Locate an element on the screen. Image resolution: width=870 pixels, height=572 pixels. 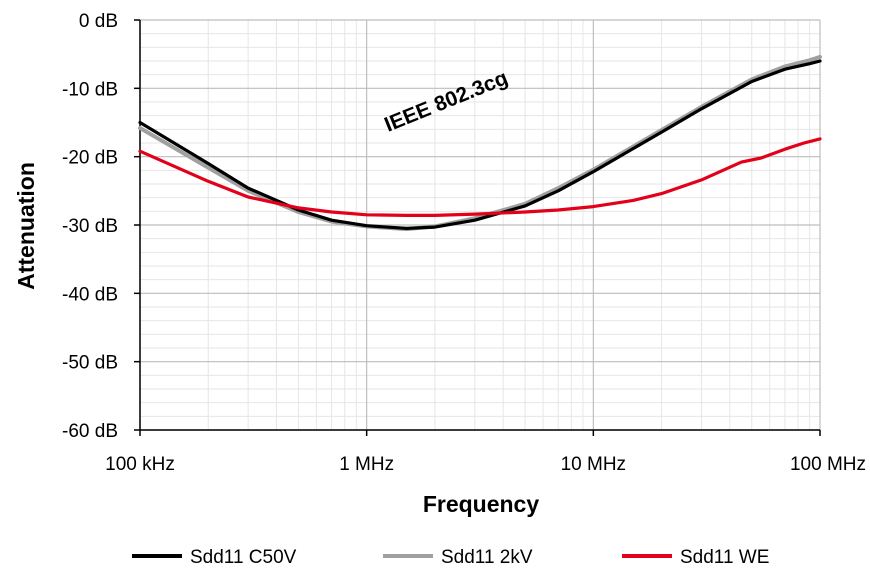
legend-label: Sdd11 WE is located at coordinates (724, 557).